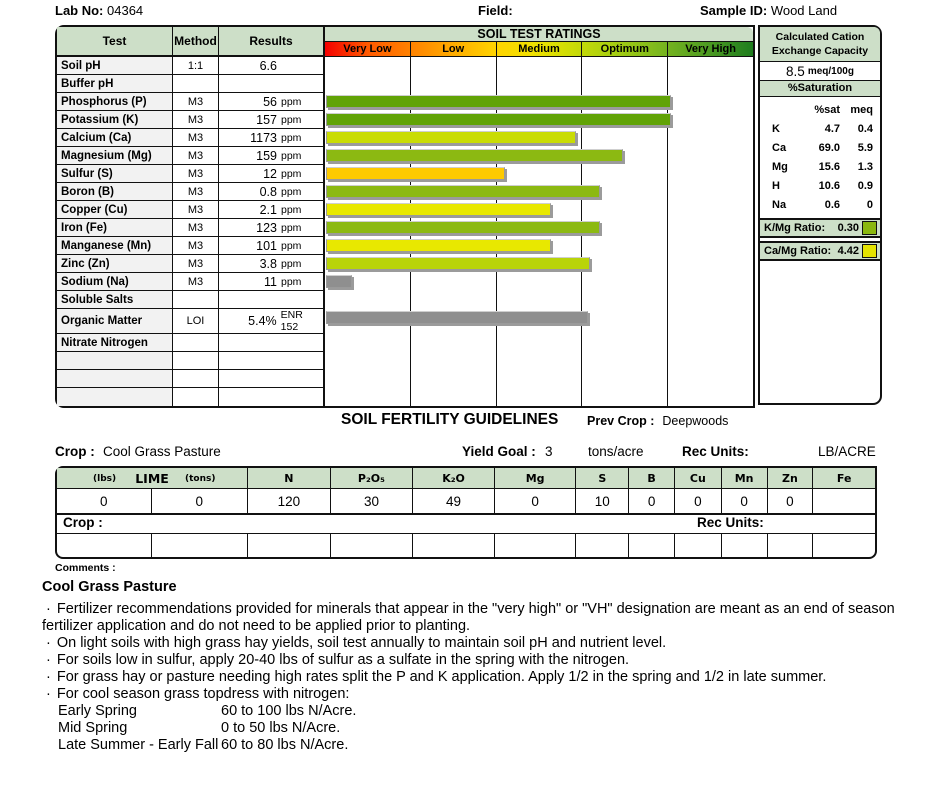 Image resolution: width=932 pixels, height=791 pixels. What do you see at coordinates (115, 192) in the screenshot?
I see `test-name: Boron (B)` at bounding box center [115, 192].